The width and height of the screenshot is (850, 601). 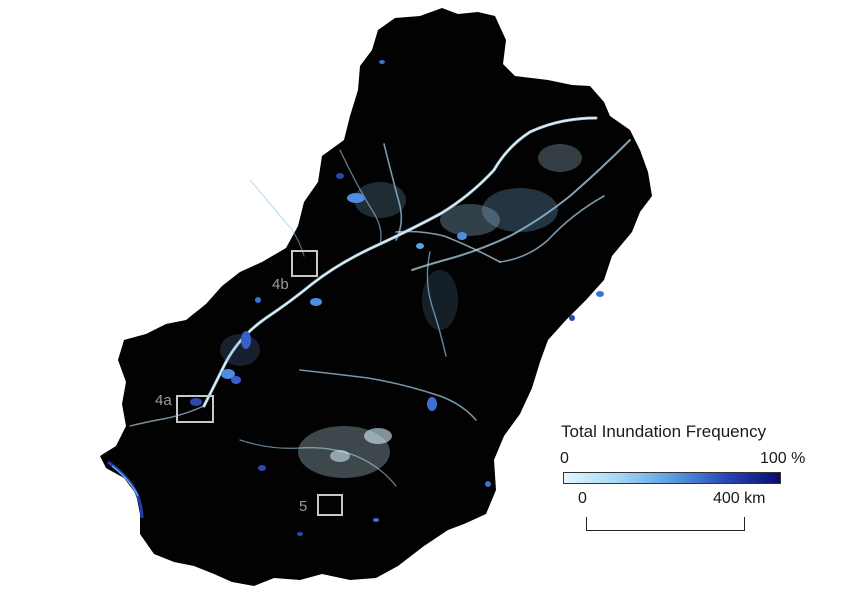 What do you see at coordinates (125, 481) in the screenshot?
I see `coastal-estuary-light` at bounding box center [125, 481].